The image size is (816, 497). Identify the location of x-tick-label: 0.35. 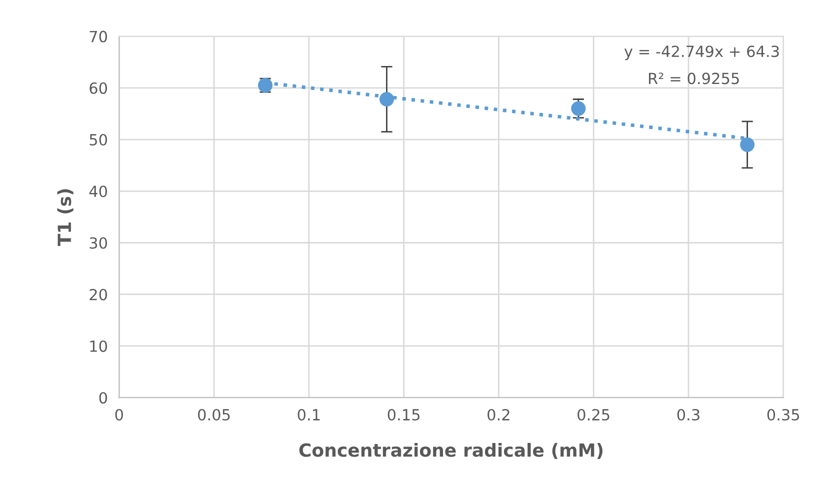
(783, 414).